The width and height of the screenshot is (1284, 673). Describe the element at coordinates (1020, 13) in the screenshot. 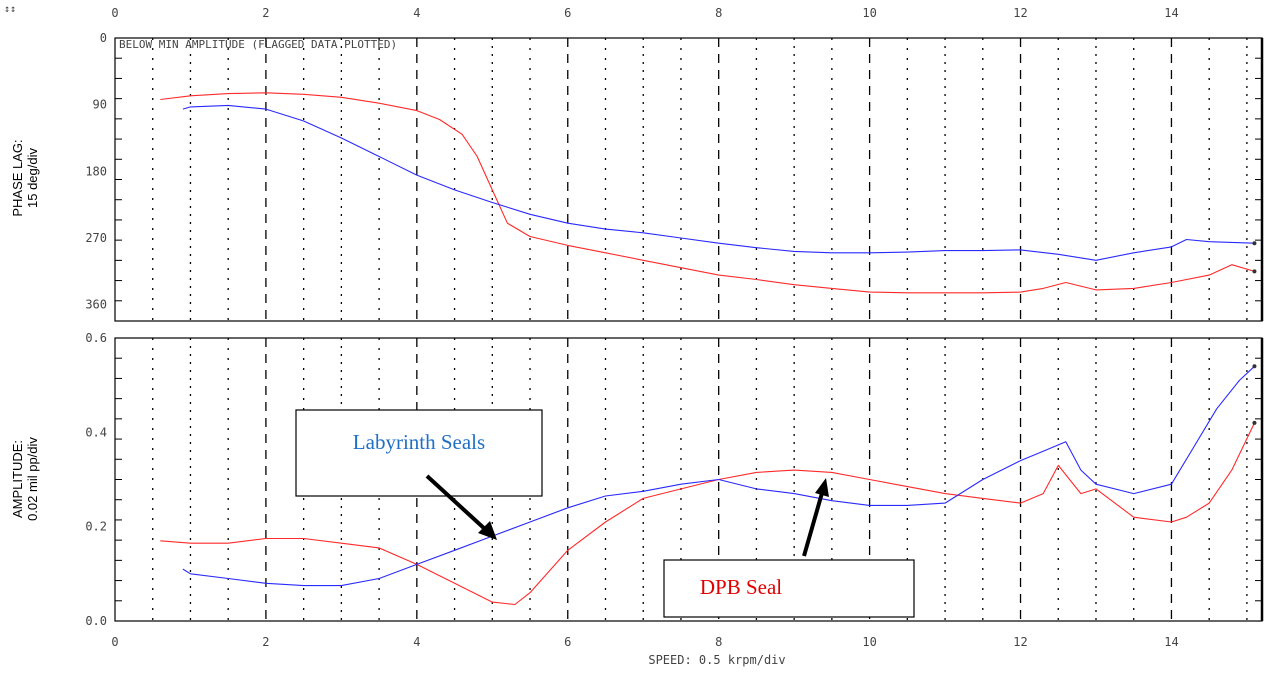

I see `x-tick-label-top: 12` at that location.